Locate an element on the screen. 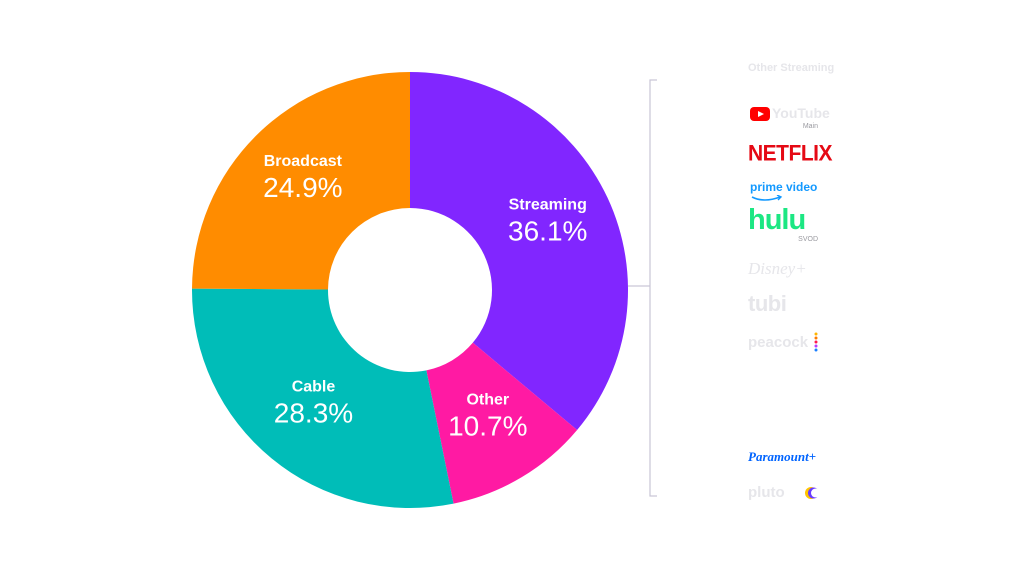 Image resolution: width=1022 pixels, height=575 pixels. hulu-logo: hulu SVOD is located at coordinates (783, 225).